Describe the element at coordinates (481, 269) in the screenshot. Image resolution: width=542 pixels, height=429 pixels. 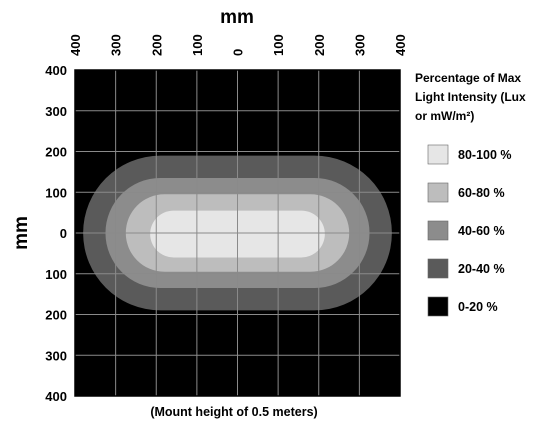
I see `legend-label: 20-40 %` at that location.